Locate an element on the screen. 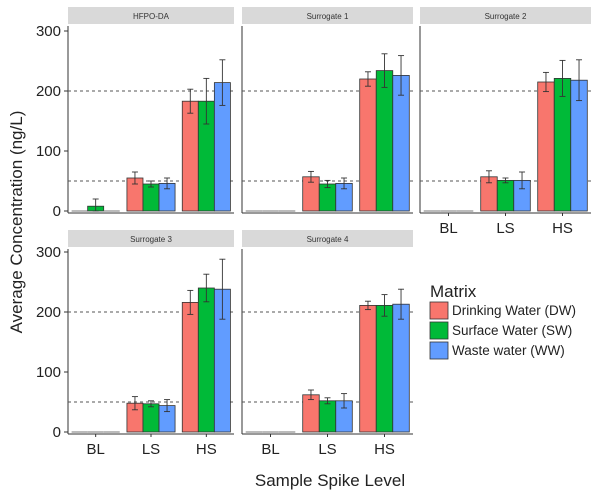  panel-title: Surrogate 3 is located at coordinates (151, 239).